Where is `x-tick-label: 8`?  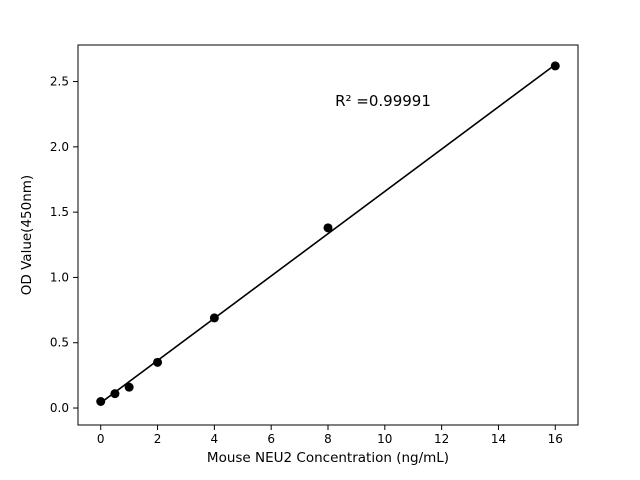 x-tick-label: 8 is located at coordinates (328, 439).